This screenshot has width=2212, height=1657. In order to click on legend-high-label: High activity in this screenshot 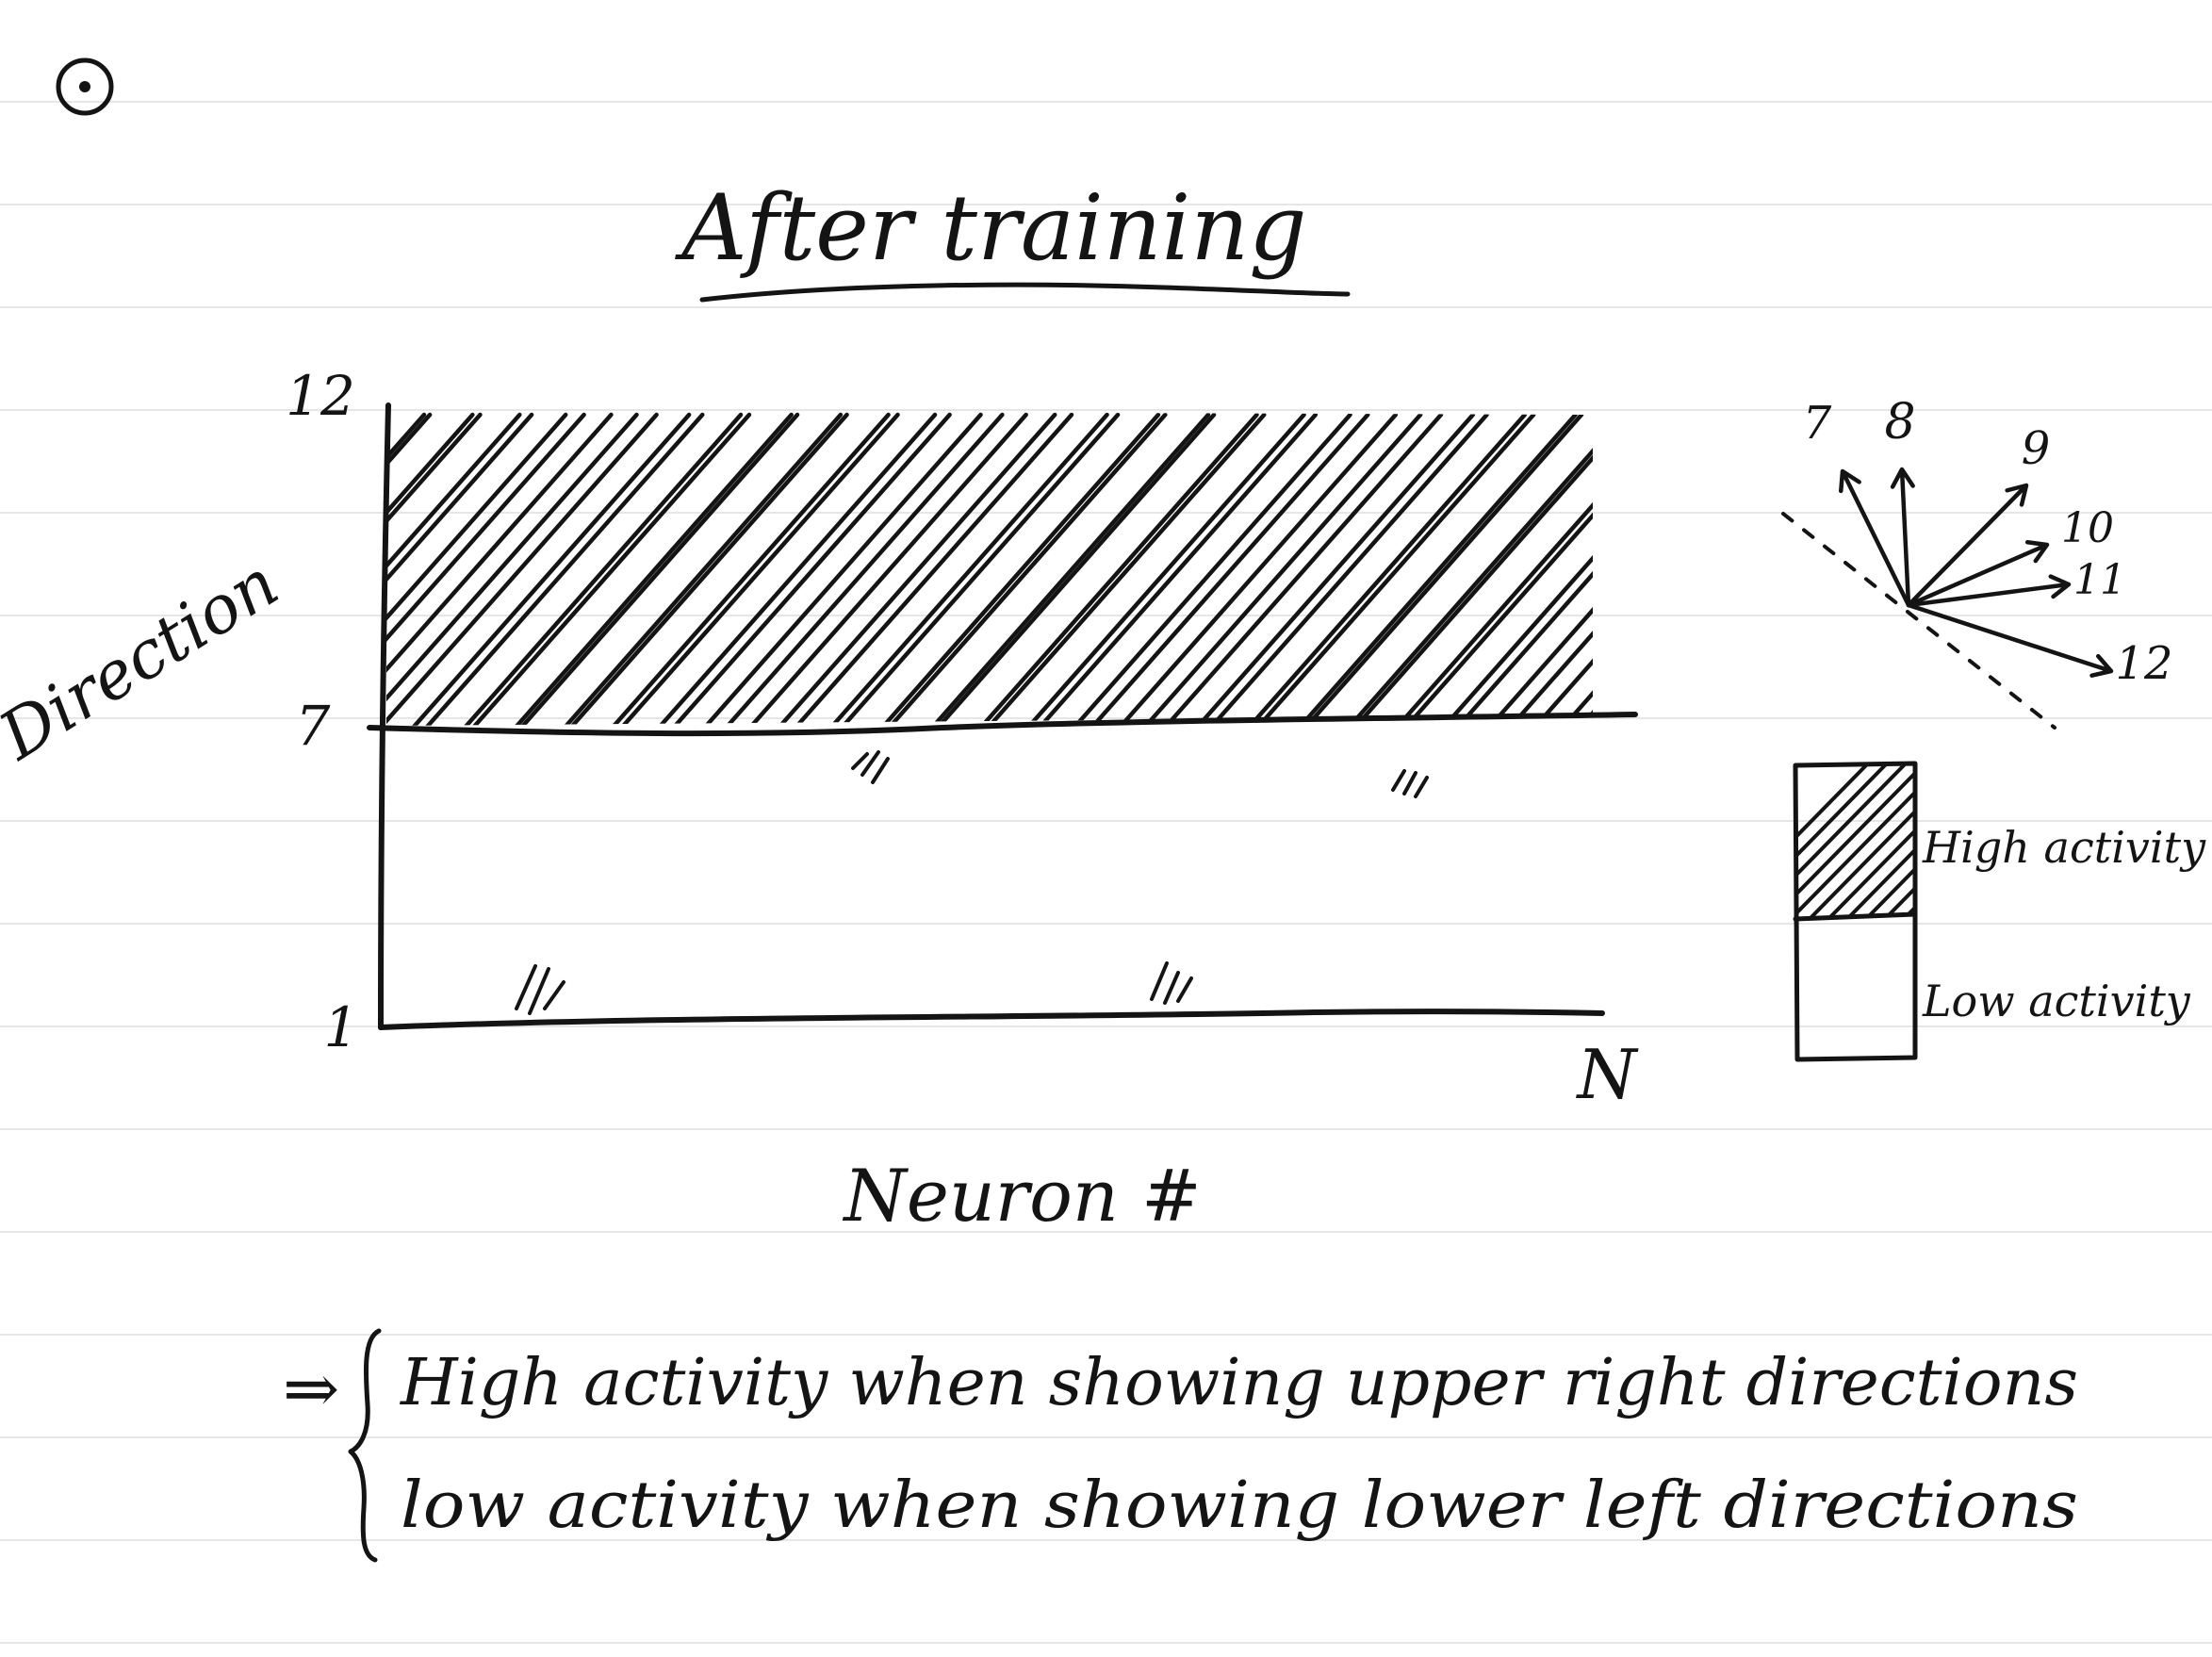, I will do `click(2064, 847)`.